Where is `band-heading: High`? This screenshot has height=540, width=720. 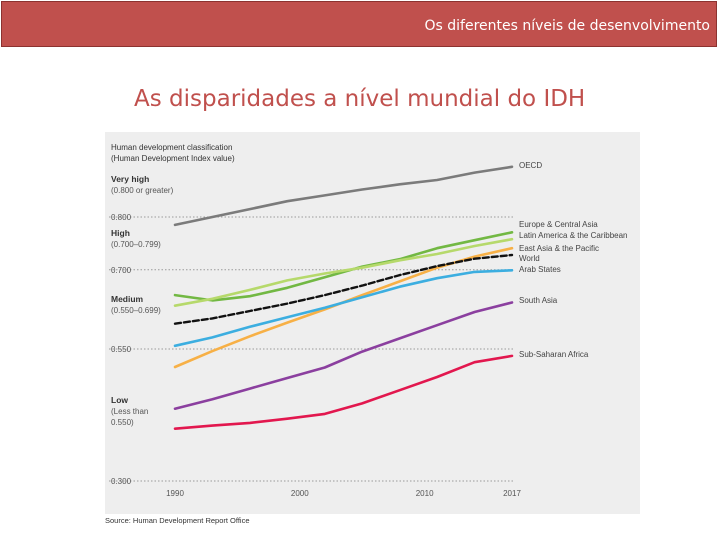
band-heading: High is located at coordinates (120, 233).